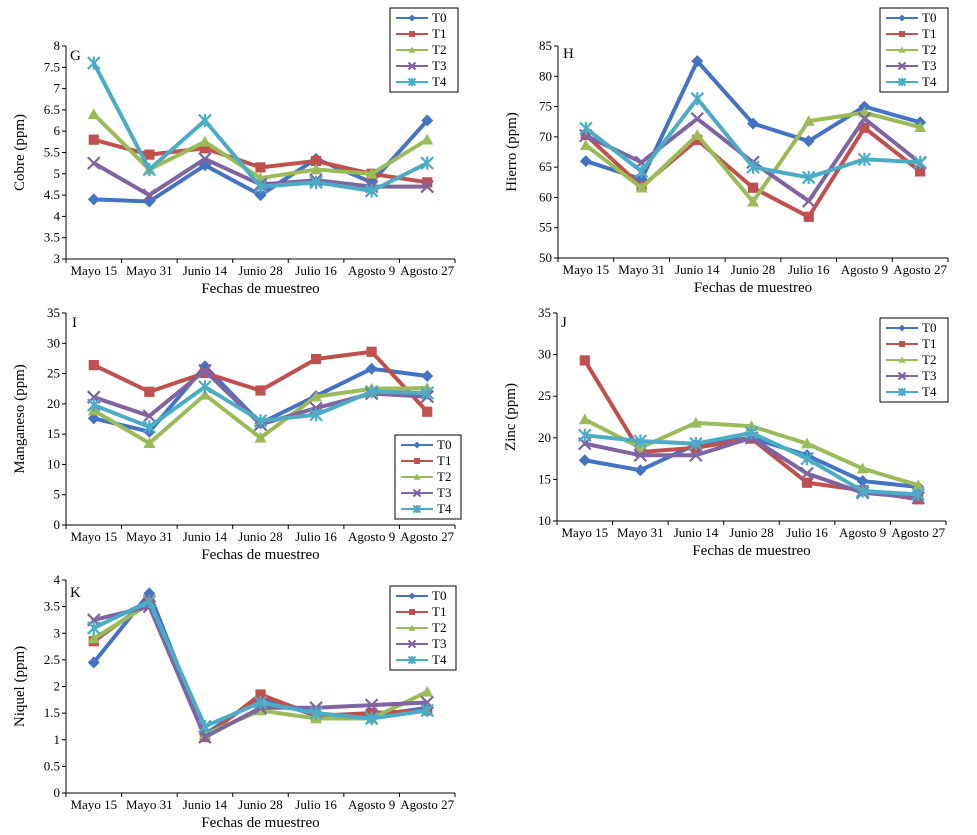  I want to click on x-tick-label: Mayo 31, so click(149, 804).